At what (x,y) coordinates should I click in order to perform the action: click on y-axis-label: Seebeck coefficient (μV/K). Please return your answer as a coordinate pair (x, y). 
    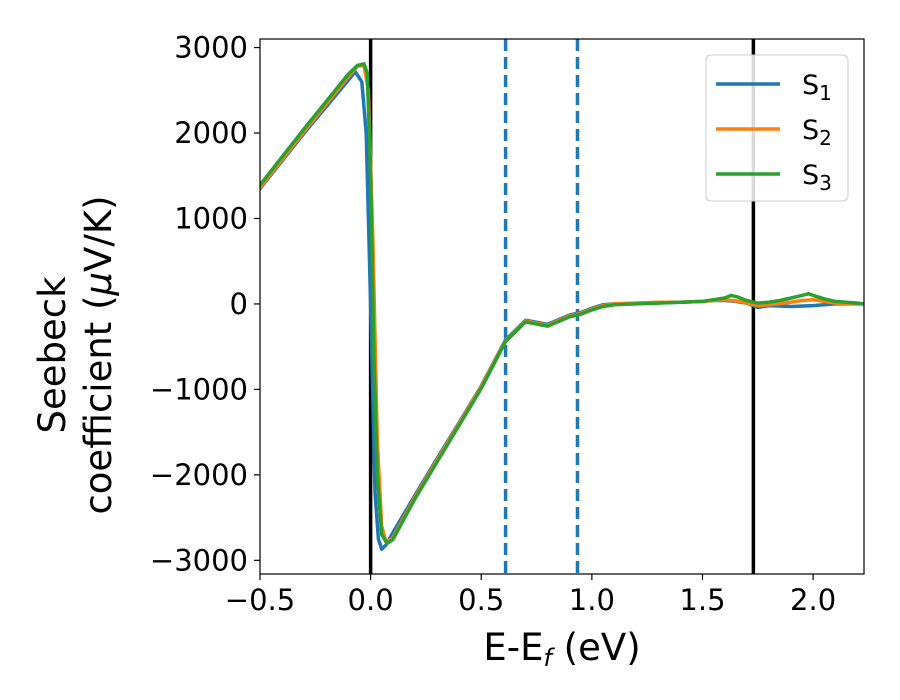
    Looking at the image, I should click on (75, 354).